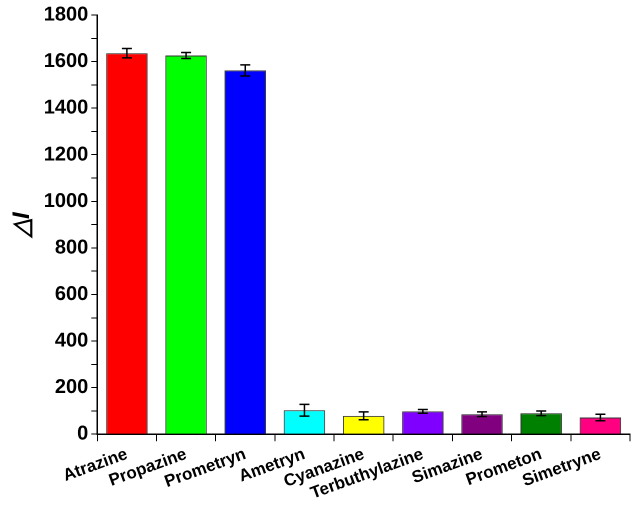  What do you see at coordinates (66, 107) in the screenshot?
I see `y-tick-label: 1400` at bounding box center [66, 107].